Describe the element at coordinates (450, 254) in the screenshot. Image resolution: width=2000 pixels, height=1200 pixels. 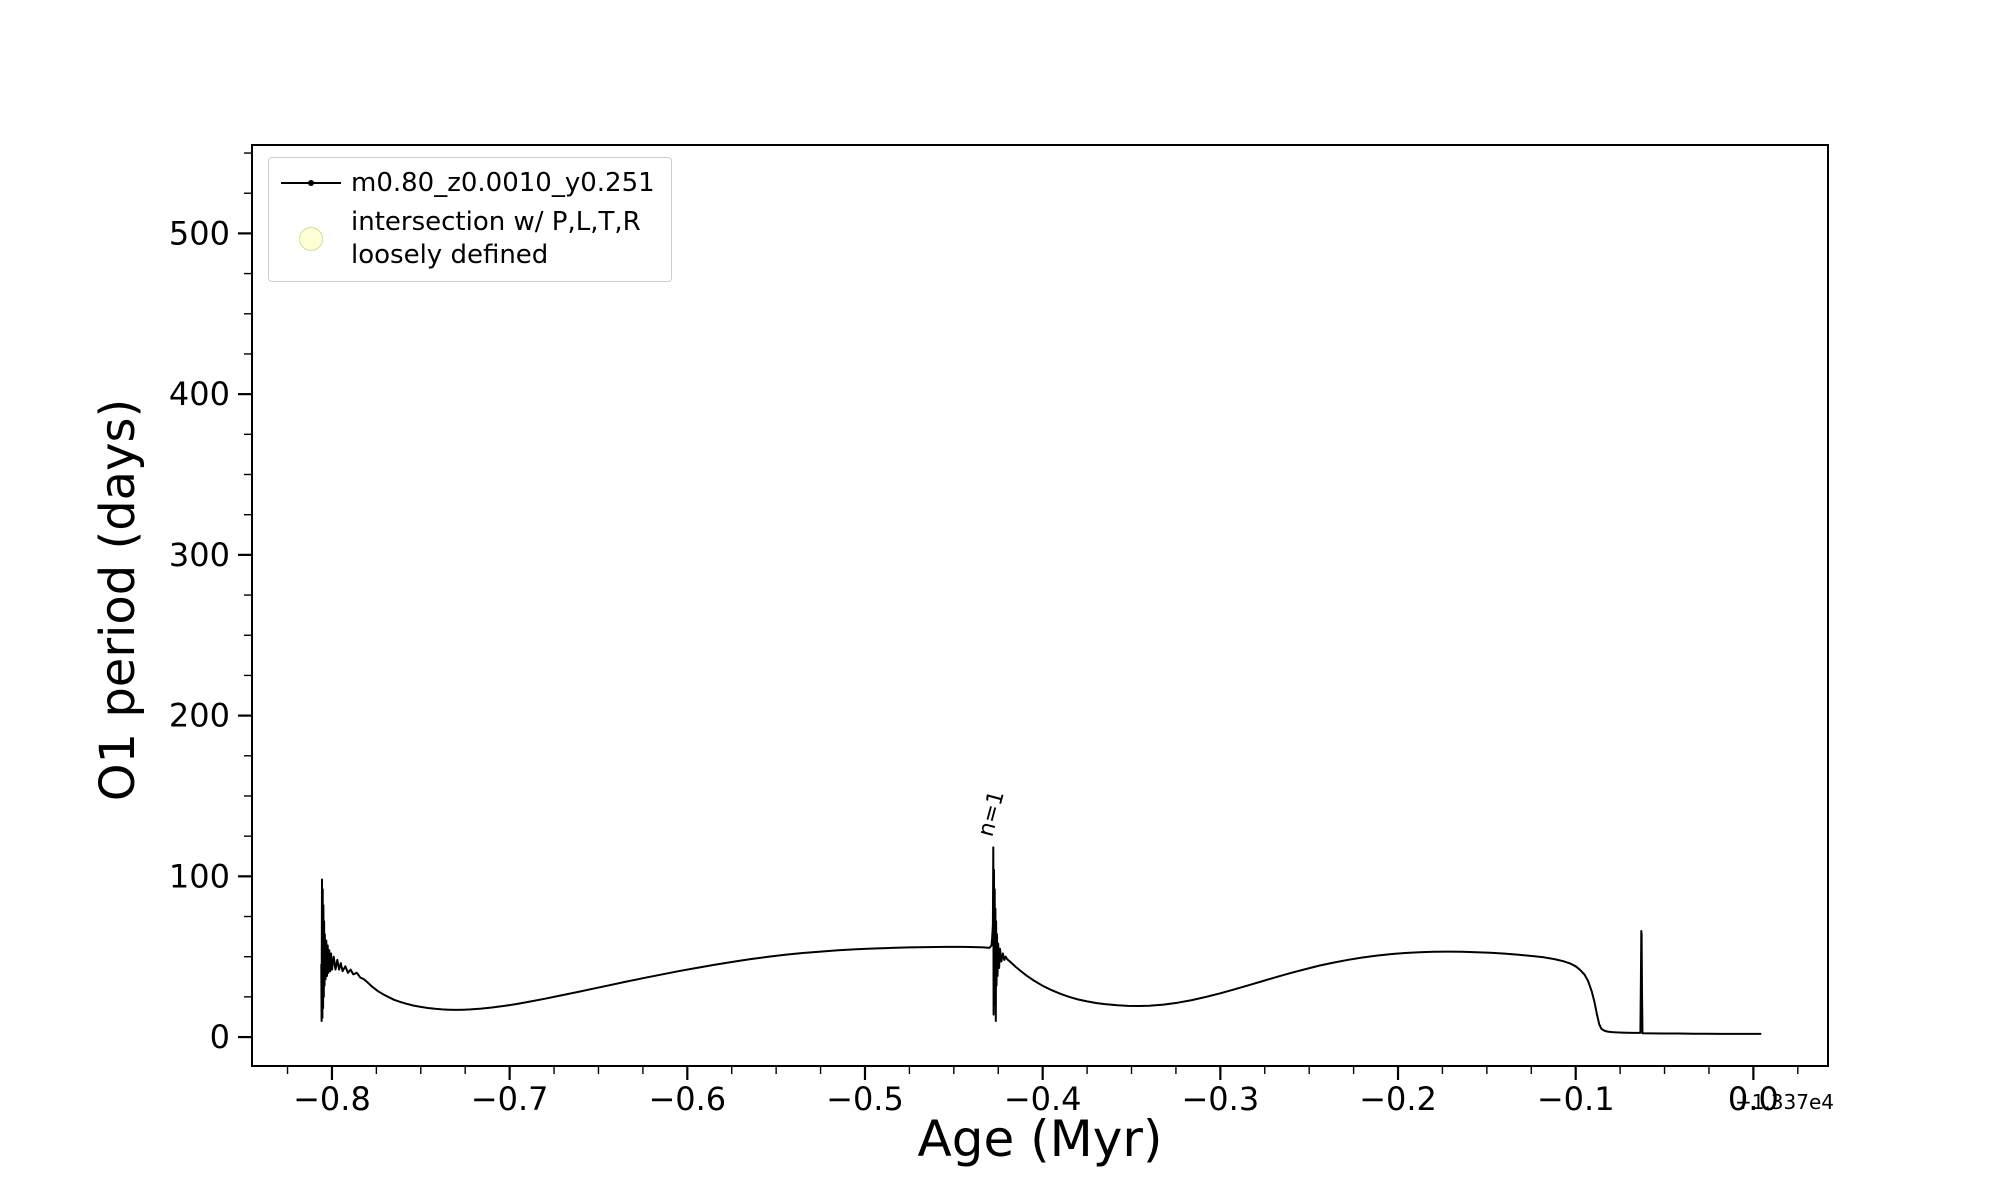
I see `legend-intersection-label-line2: loosely defined` at that location.